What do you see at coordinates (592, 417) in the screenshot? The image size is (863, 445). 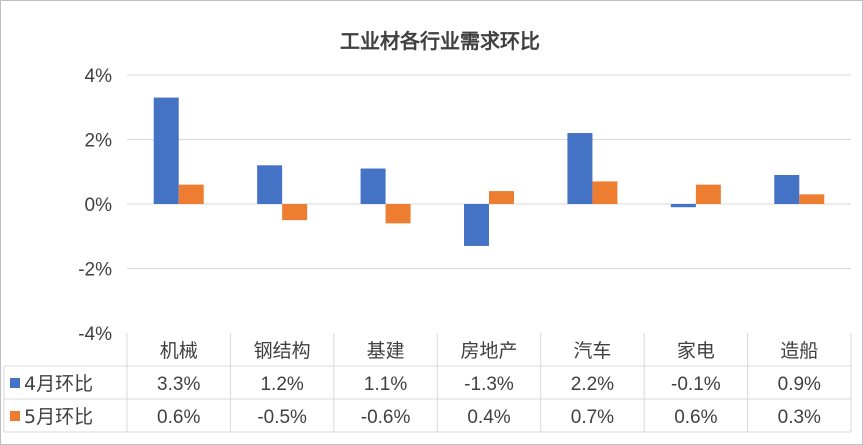 I see `data-label-2-5: 0.7%` at bounding box center [592, 417].